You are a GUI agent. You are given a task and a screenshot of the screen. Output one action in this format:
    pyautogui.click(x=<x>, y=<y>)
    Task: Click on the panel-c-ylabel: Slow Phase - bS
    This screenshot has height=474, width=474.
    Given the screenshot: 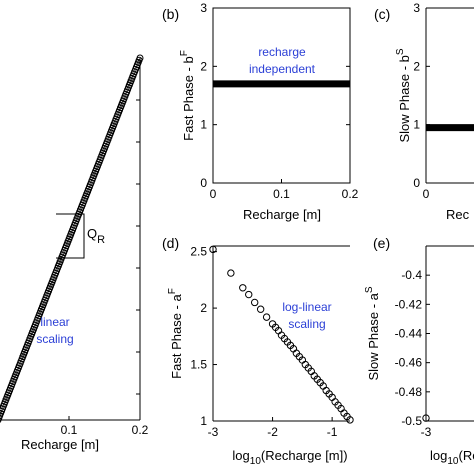 What is the action you would take?
    pyautogui.click(x=403, y=95)
    